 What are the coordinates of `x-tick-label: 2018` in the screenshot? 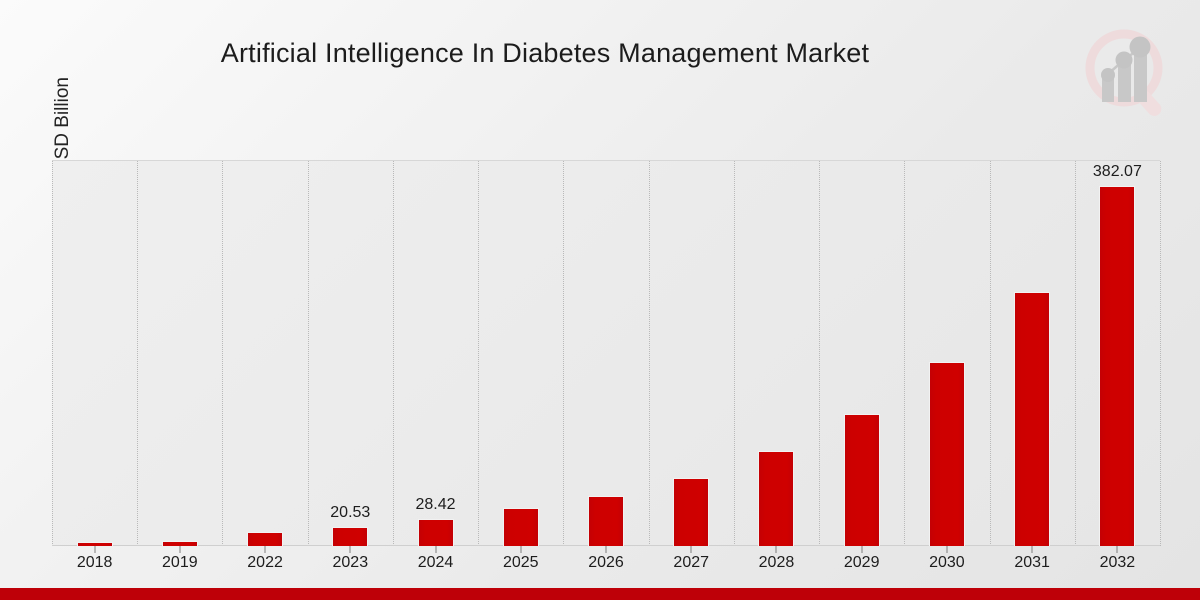 It's located at (94, 562).